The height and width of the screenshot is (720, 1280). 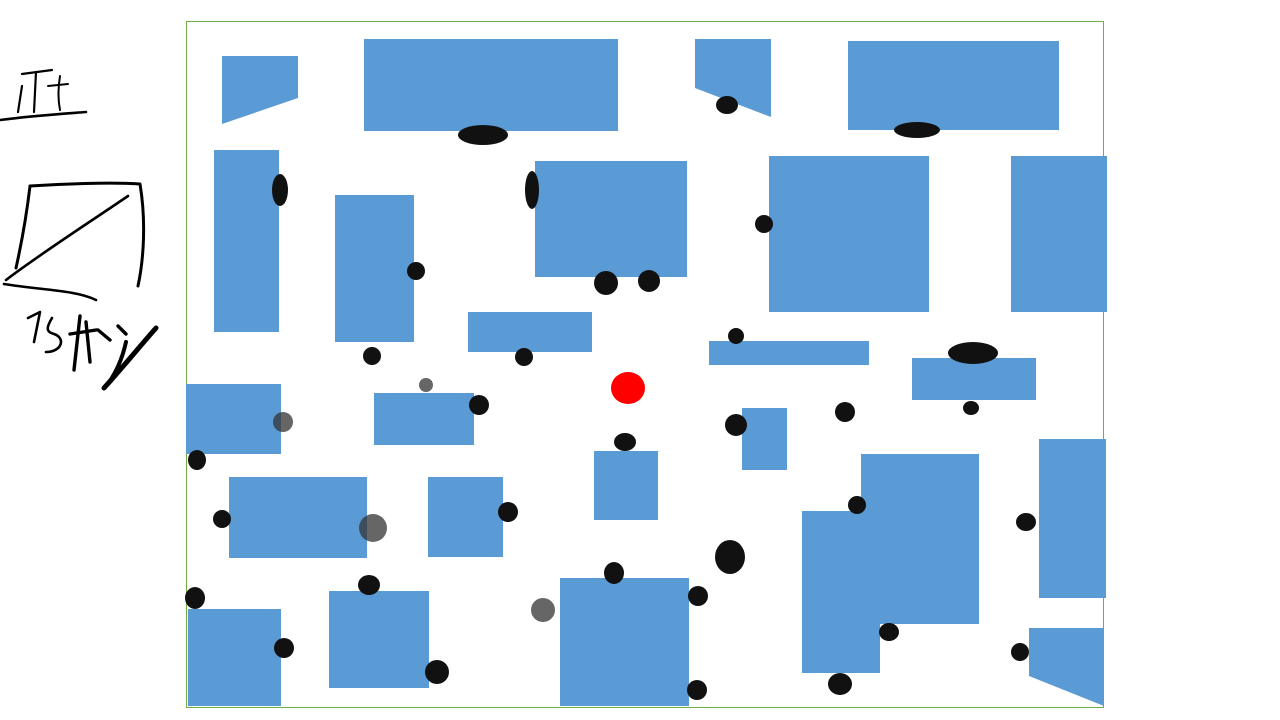 I want to click on hourglass-sketch-icon, so click(x=74, y=241).